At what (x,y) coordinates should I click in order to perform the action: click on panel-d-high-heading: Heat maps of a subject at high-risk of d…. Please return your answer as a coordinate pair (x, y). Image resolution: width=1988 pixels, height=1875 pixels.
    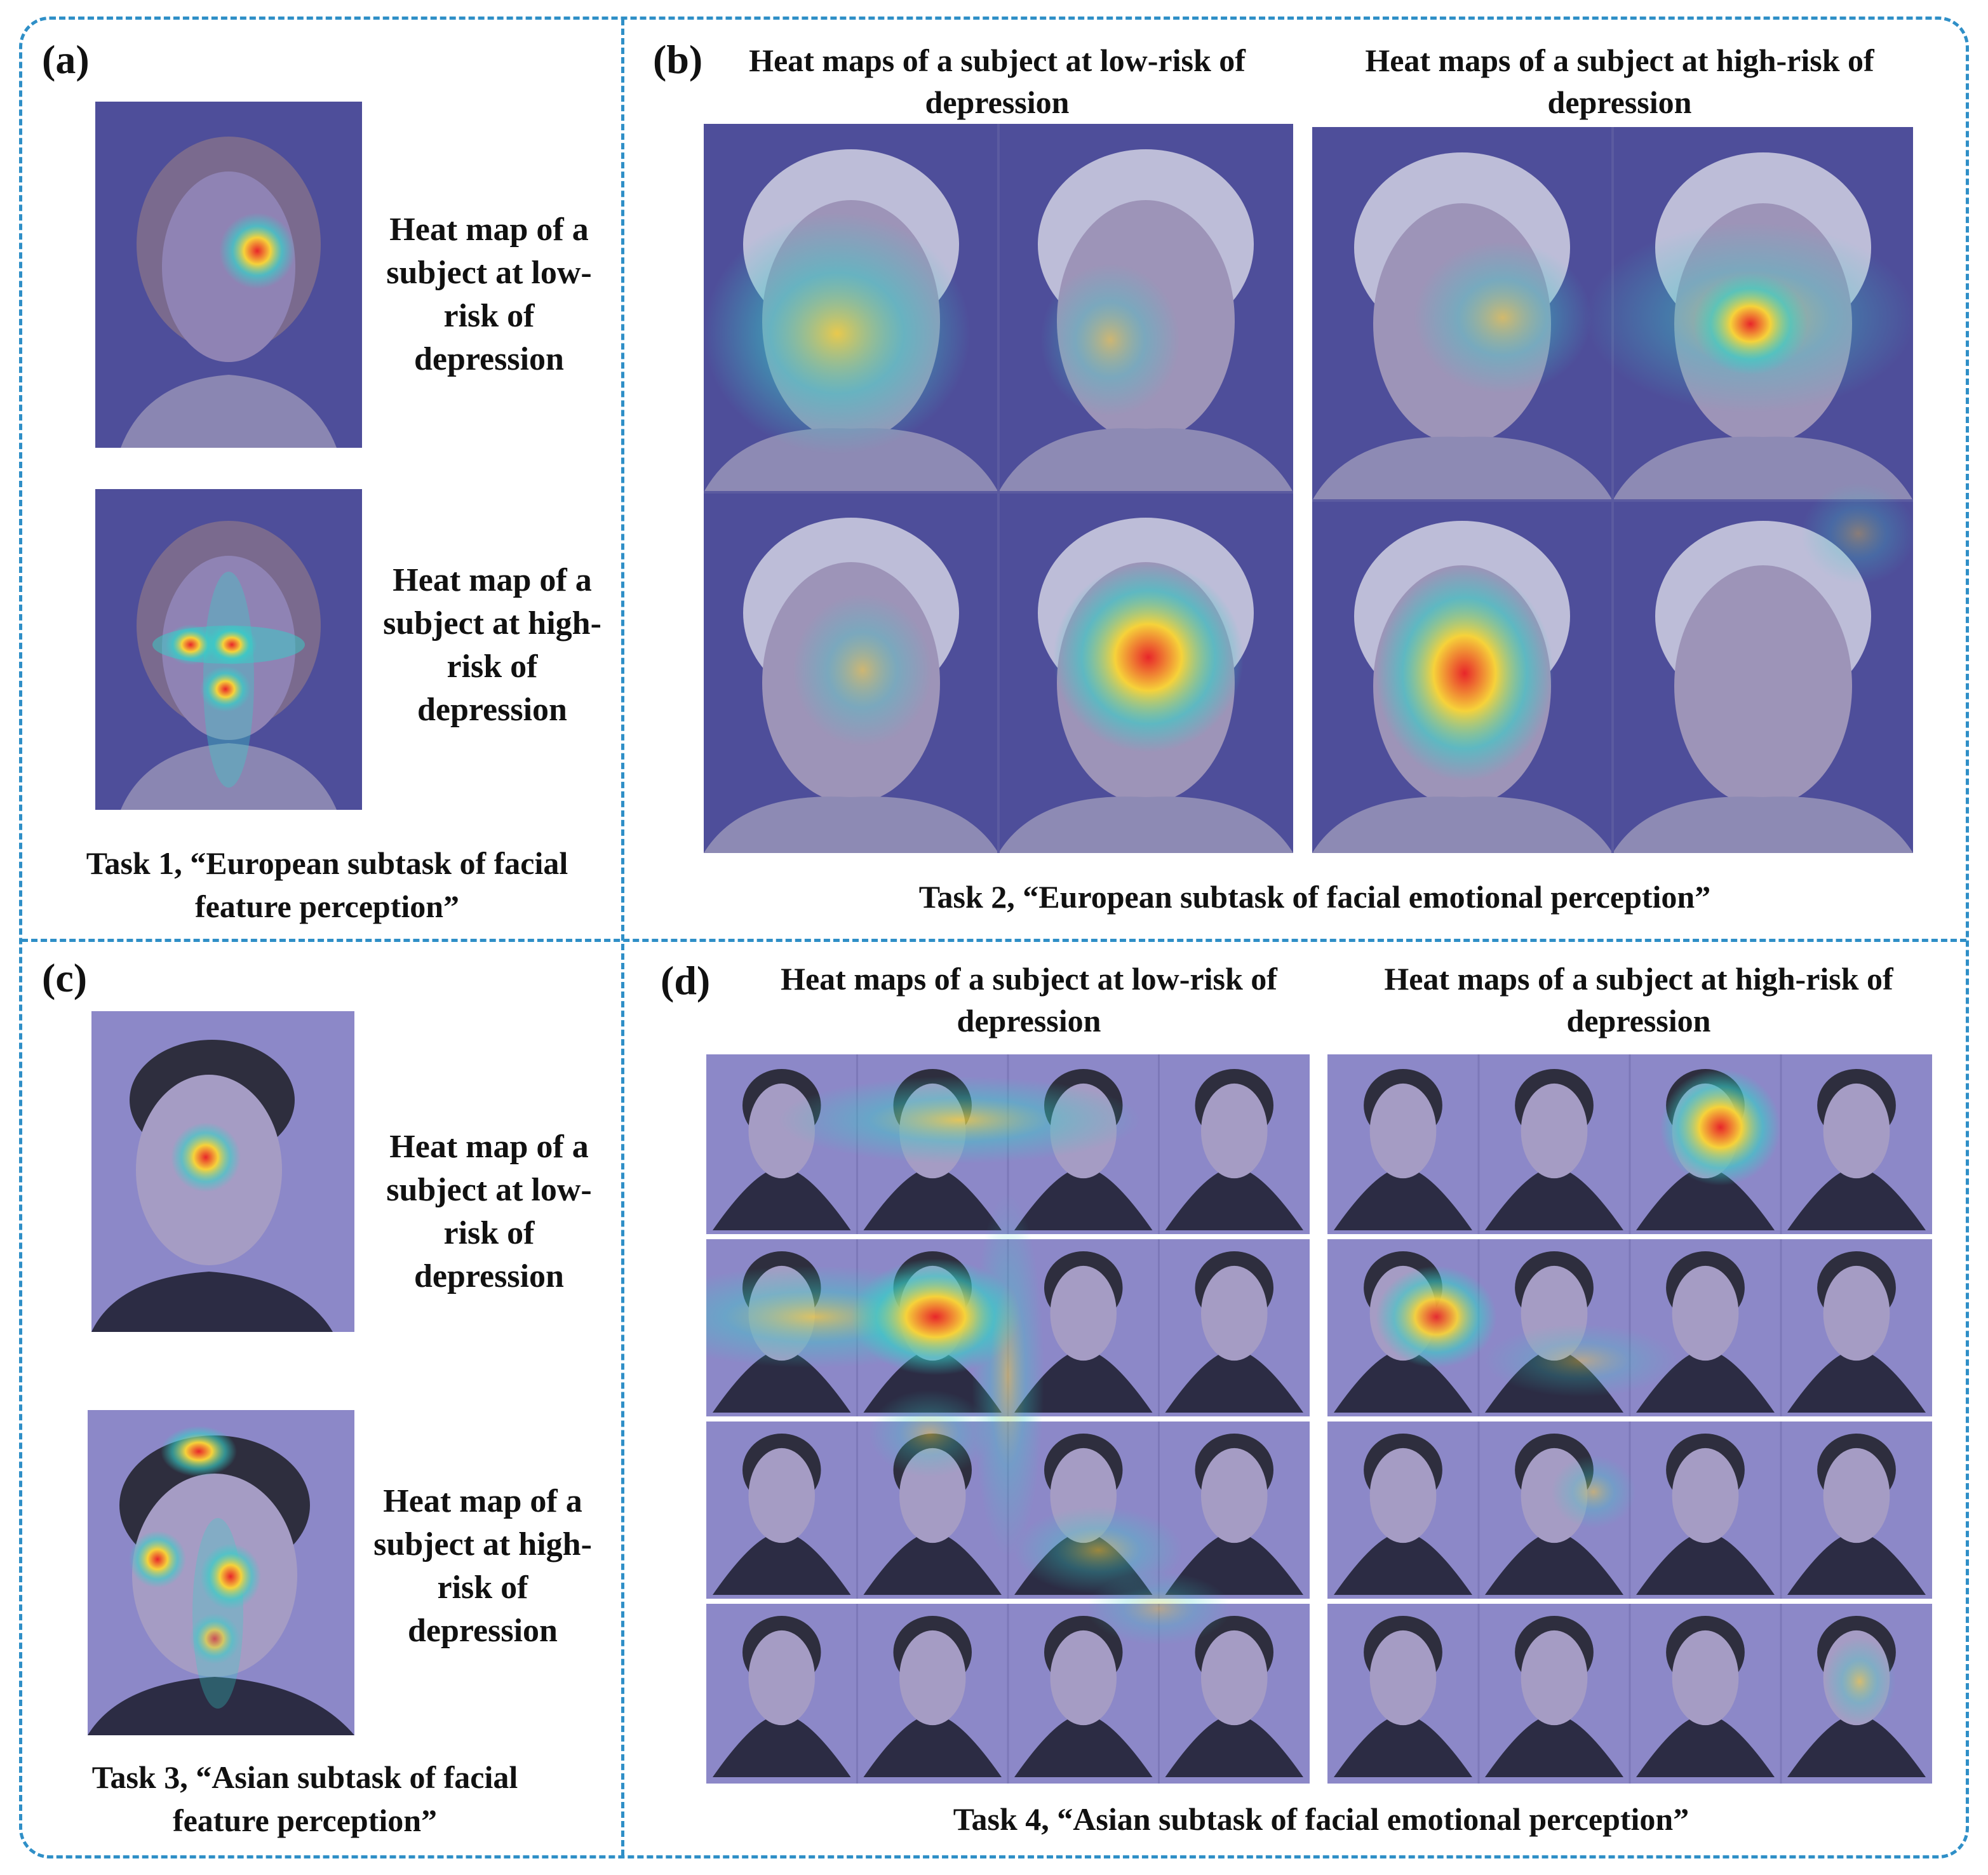
    Looking at the image, I should click on (1638, 999).